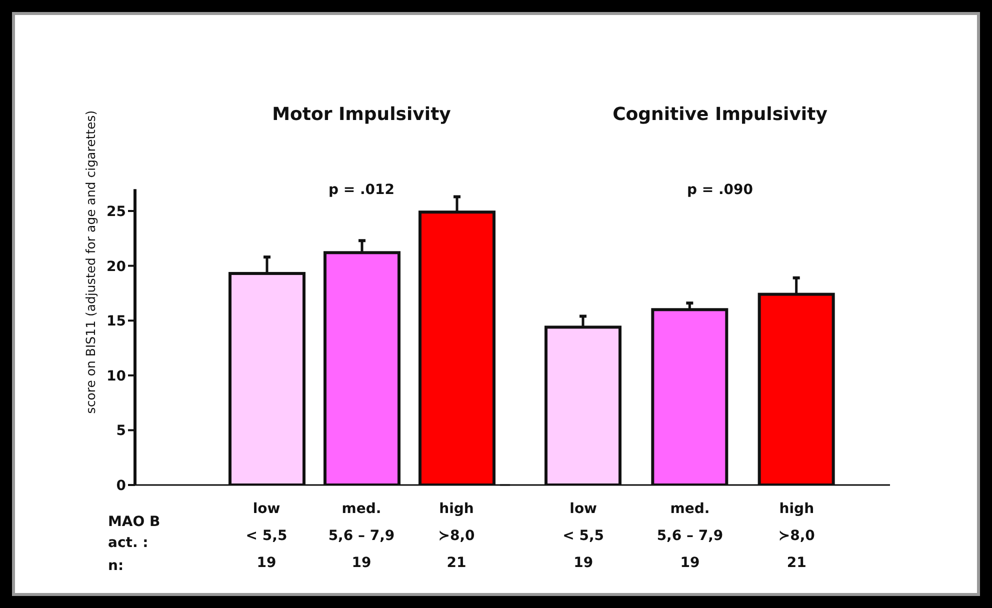 This screenshot has height=608, width=992. What do you see at coordinates (116, 212) in the screenshot?
I see `y-tick-label: 25` at bounding box center [116, 212].